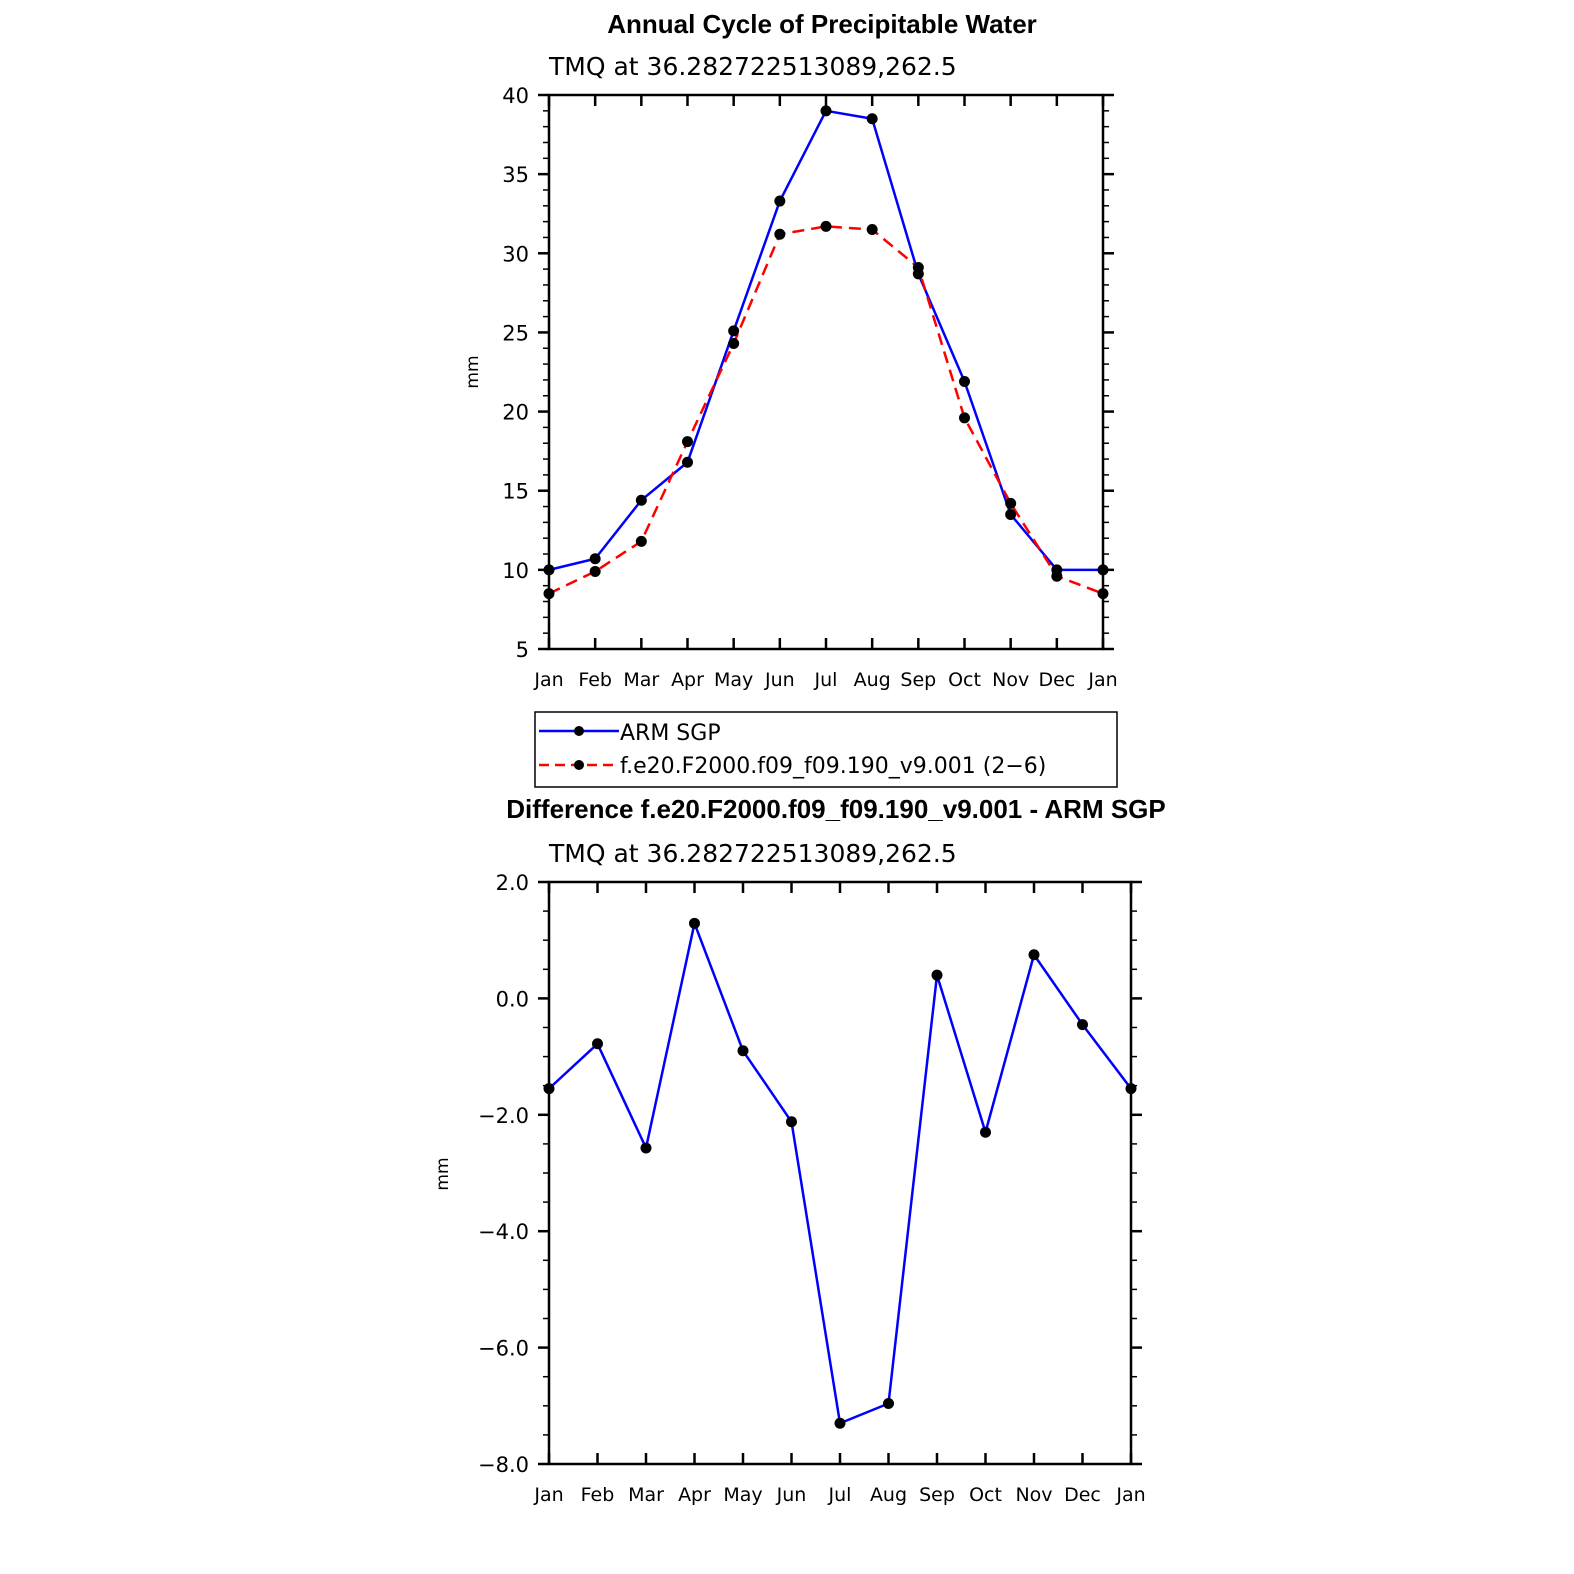  What do you see at coordinates (579, 765) in the screenshot?
I see `legend-marker-model` at bounding box center [579, 765].